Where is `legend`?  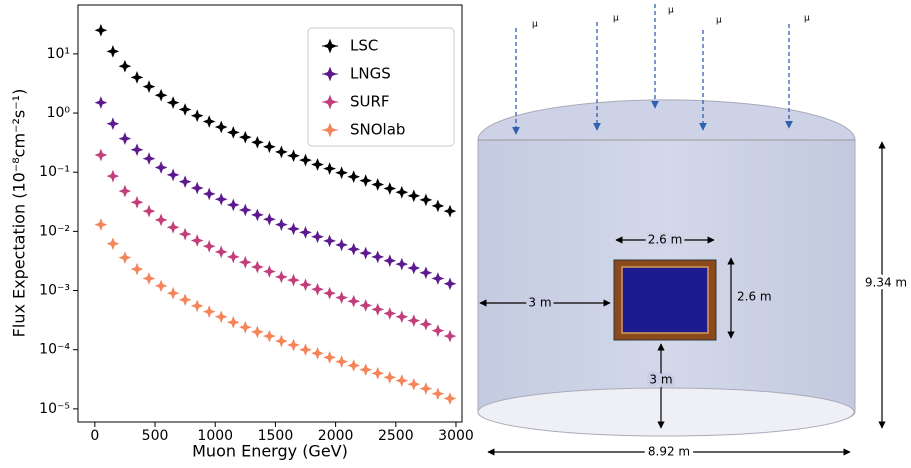 legend is located at coordinates (381, 87).